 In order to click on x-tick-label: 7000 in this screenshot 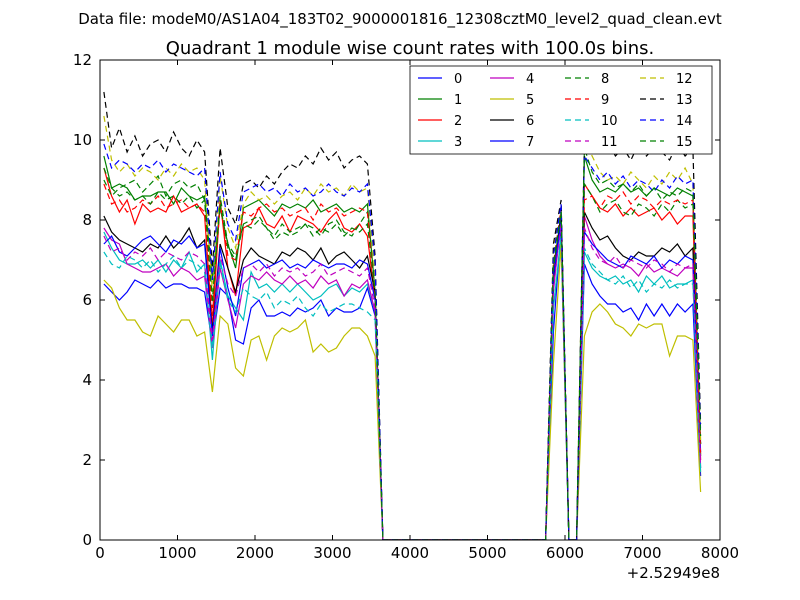, I will do `click(642, 553)`.